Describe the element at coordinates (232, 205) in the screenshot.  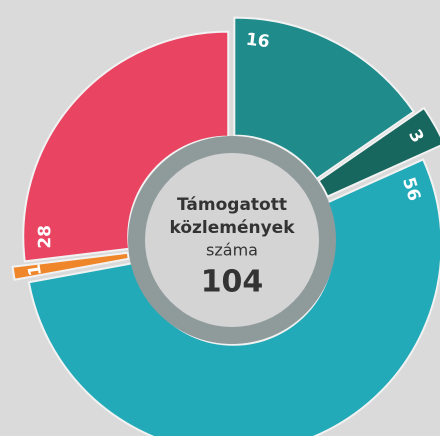
I see `center-line: Támogatott` at that location.